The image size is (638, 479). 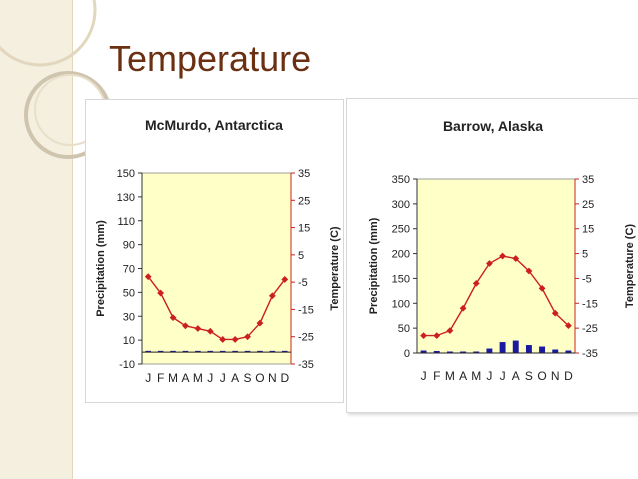 I want to click on temperature-line, so click(x=216, y=308).